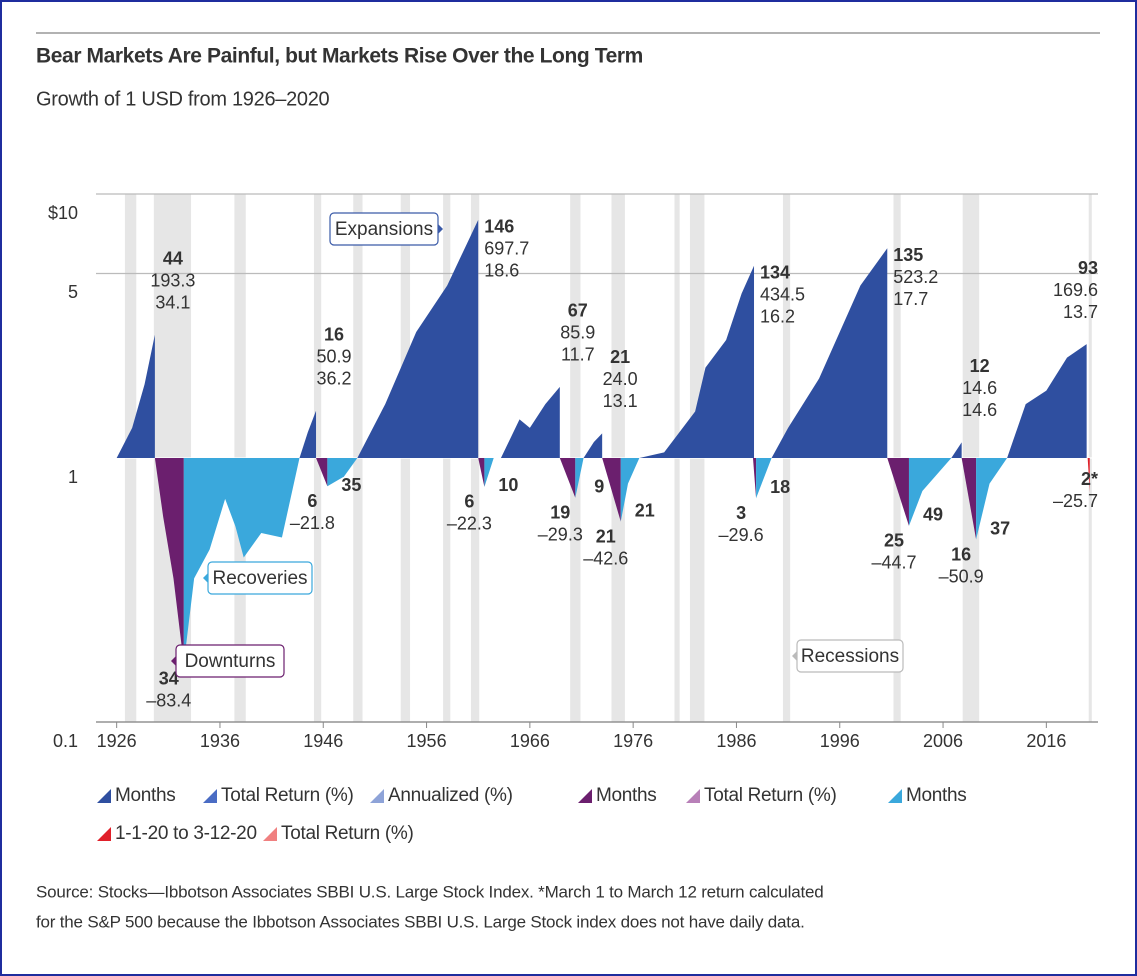 The width and height of the screenshot is (1137, 976). What do you see at coordinates (910, 299) in the screenshot?
I see `stat-label: 17.7` at bounding box center [910, 299].